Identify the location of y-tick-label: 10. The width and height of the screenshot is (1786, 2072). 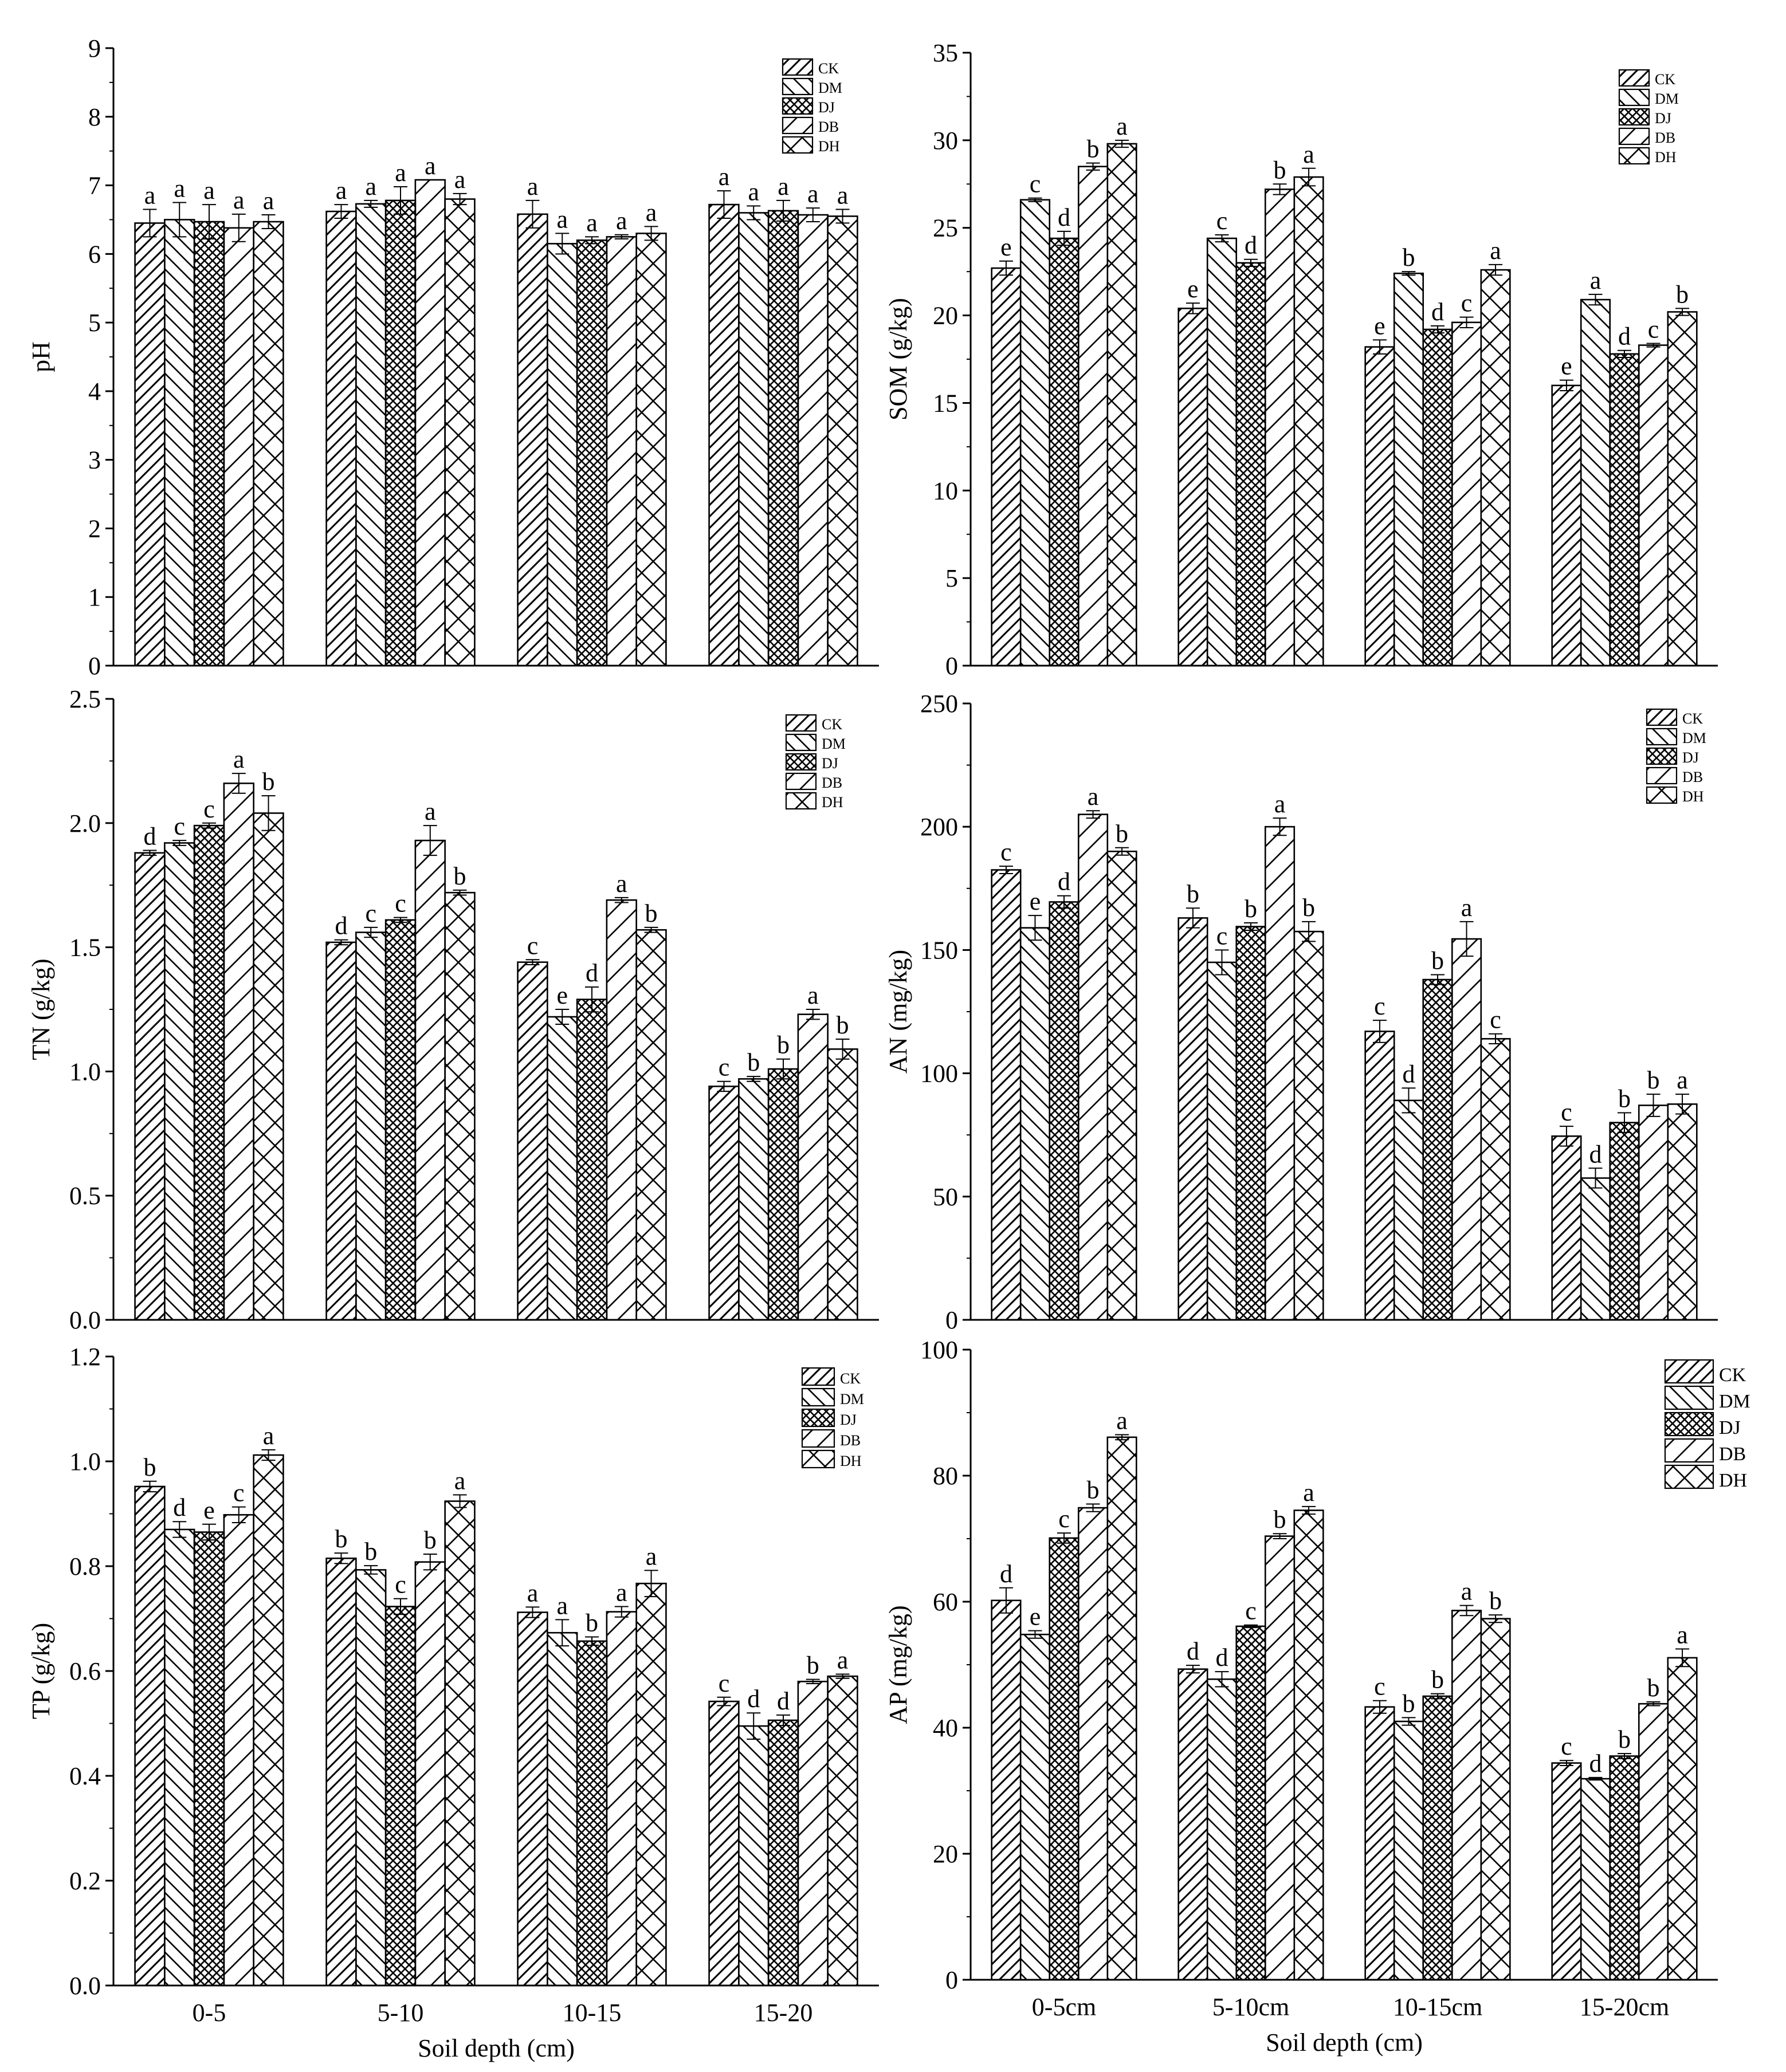
(946, 491).